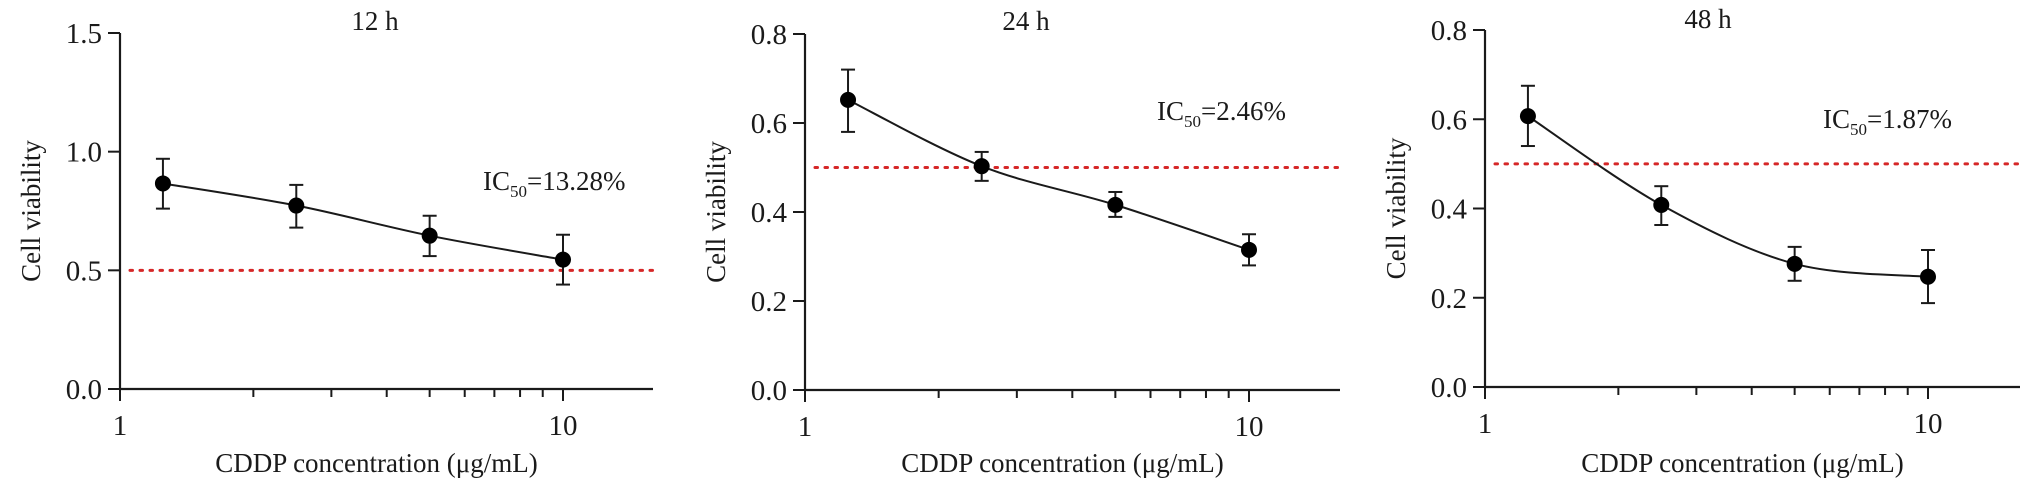 The height and width of the screenshot is (484, 2023). Describe the element at coordinates (1708, 19) in the screenshot. I see `panel-title: 48 h` at that location.